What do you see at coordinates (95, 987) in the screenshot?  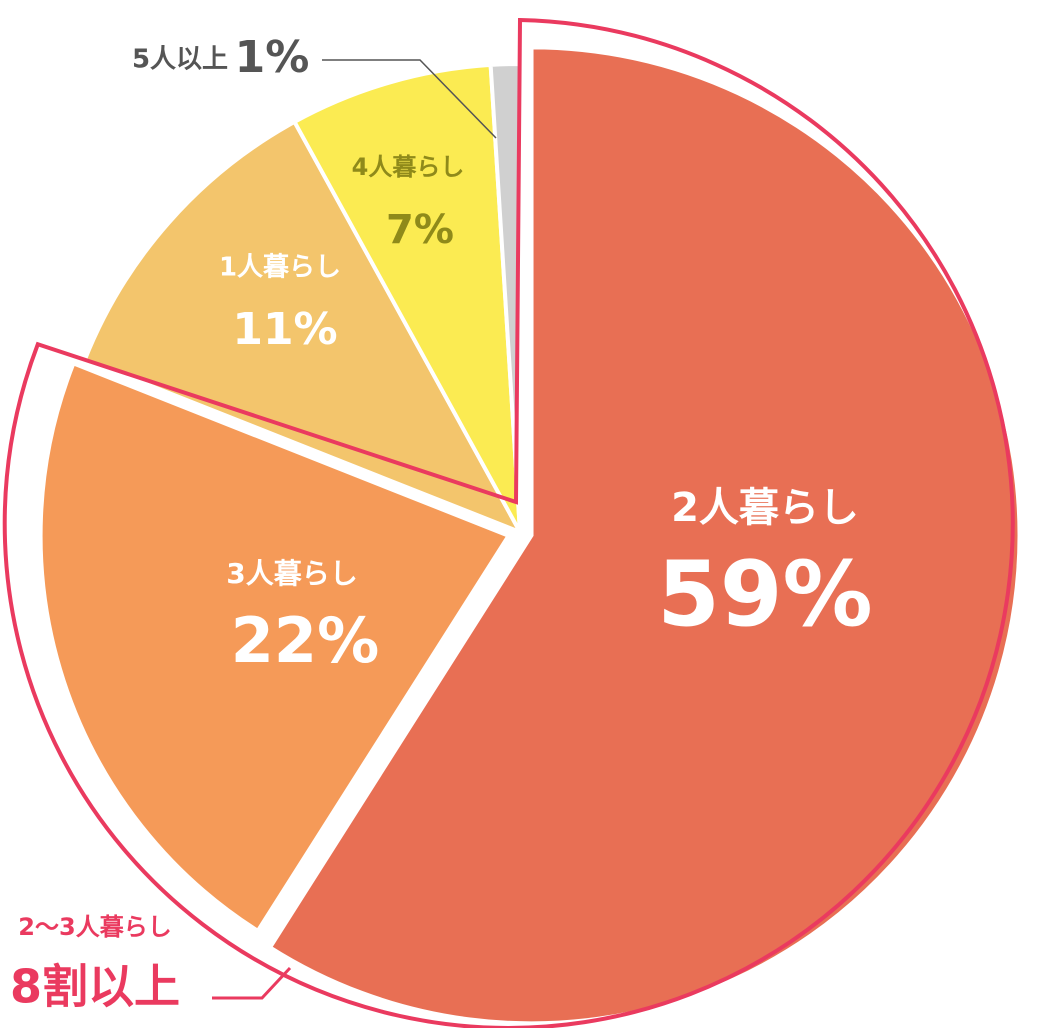 I see `annotation-text: 8割以上` at bounding box center [95, 987].